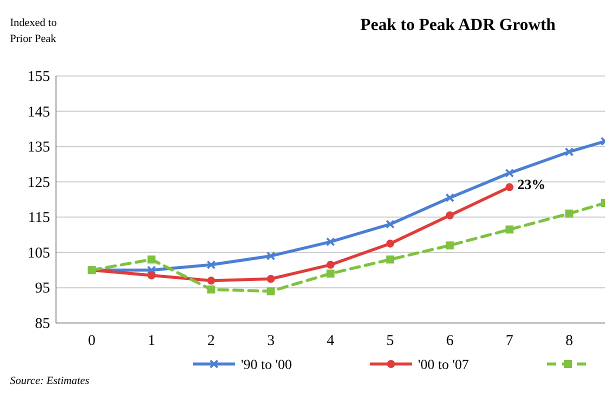 This screenshot has height=400, width=613. What do you see at coordinates (450, 341) in the screenshot?
I see `x-tick-label: 6` at bounding box center [450, 341].